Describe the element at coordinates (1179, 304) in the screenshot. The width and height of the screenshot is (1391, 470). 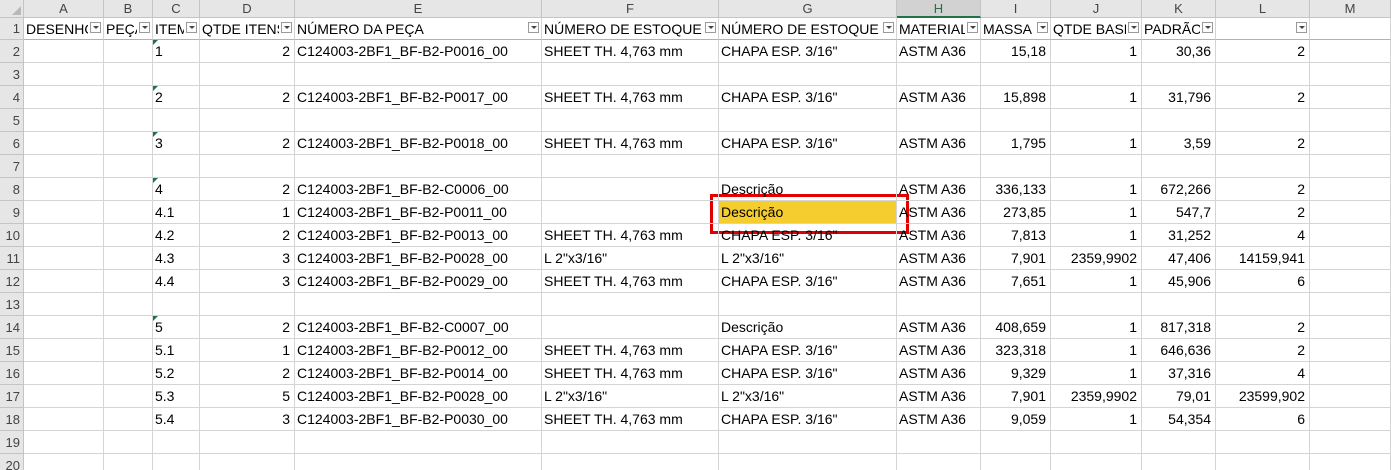
I see `table-cell-k13` at that location.